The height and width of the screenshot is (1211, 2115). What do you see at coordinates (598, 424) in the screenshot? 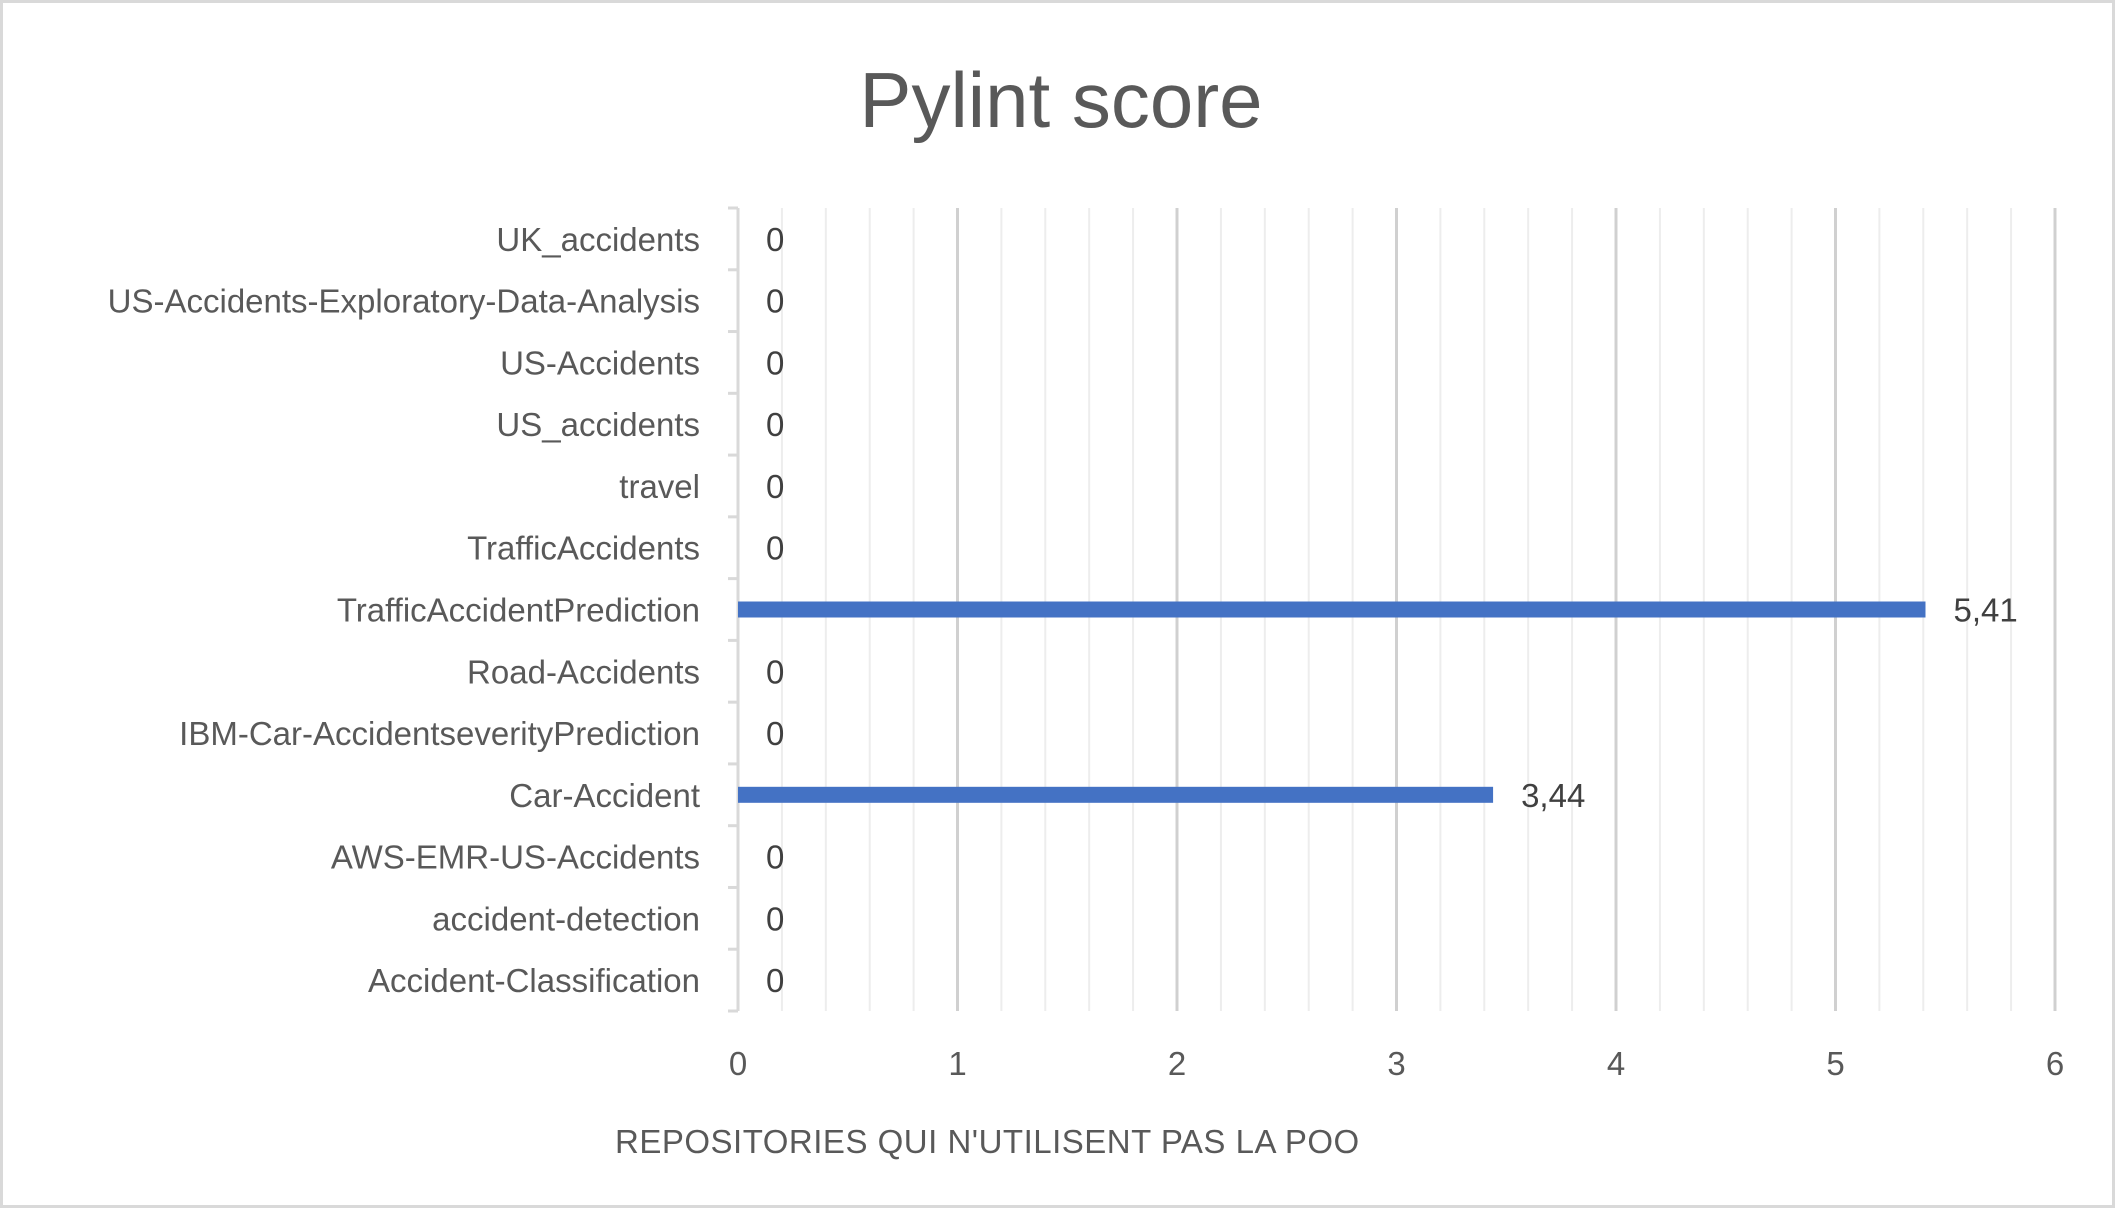
I see `category-label: US_accidents` at bounding box center [598, 424].